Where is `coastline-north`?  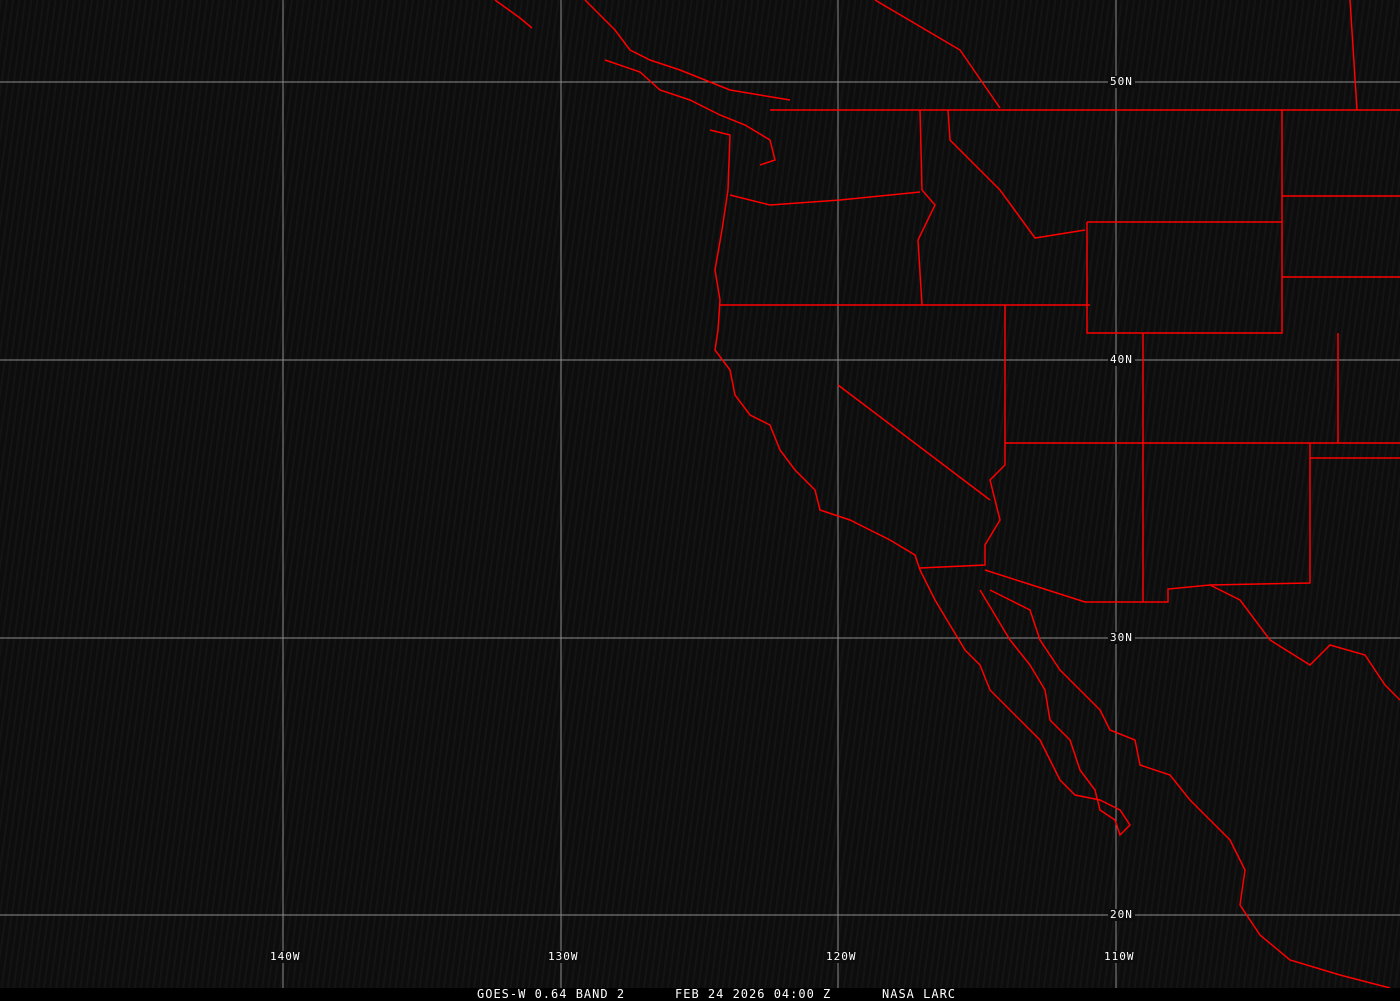 coastline-north is located at coordinates (642, 83).